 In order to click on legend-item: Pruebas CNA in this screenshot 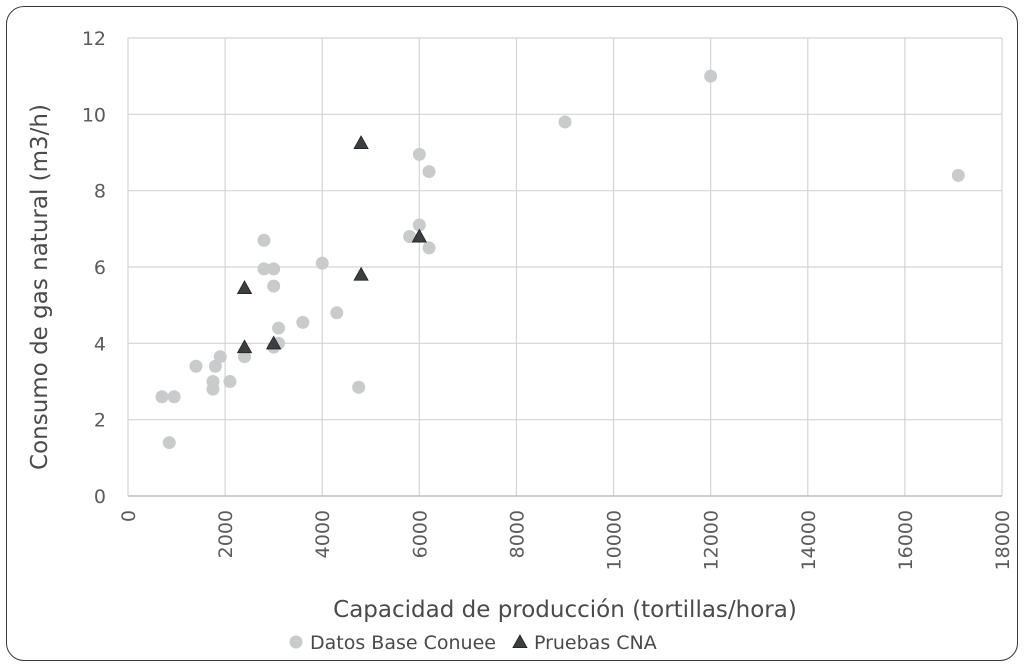, I will do `click(584, 643)`.